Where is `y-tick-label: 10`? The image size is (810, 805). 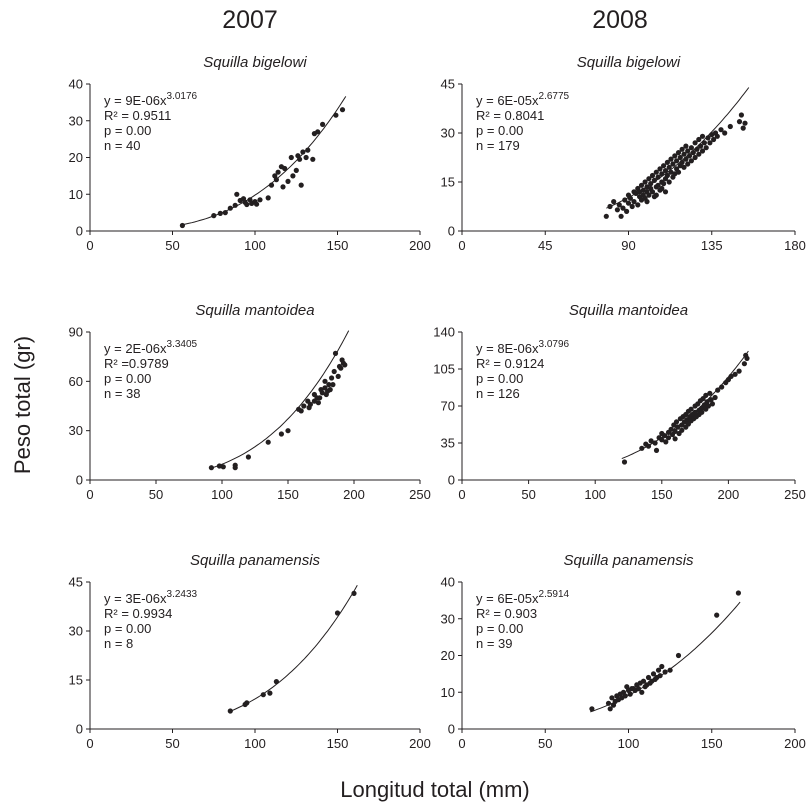 y-tick-label: 10 is located at coordinates (76, 194).